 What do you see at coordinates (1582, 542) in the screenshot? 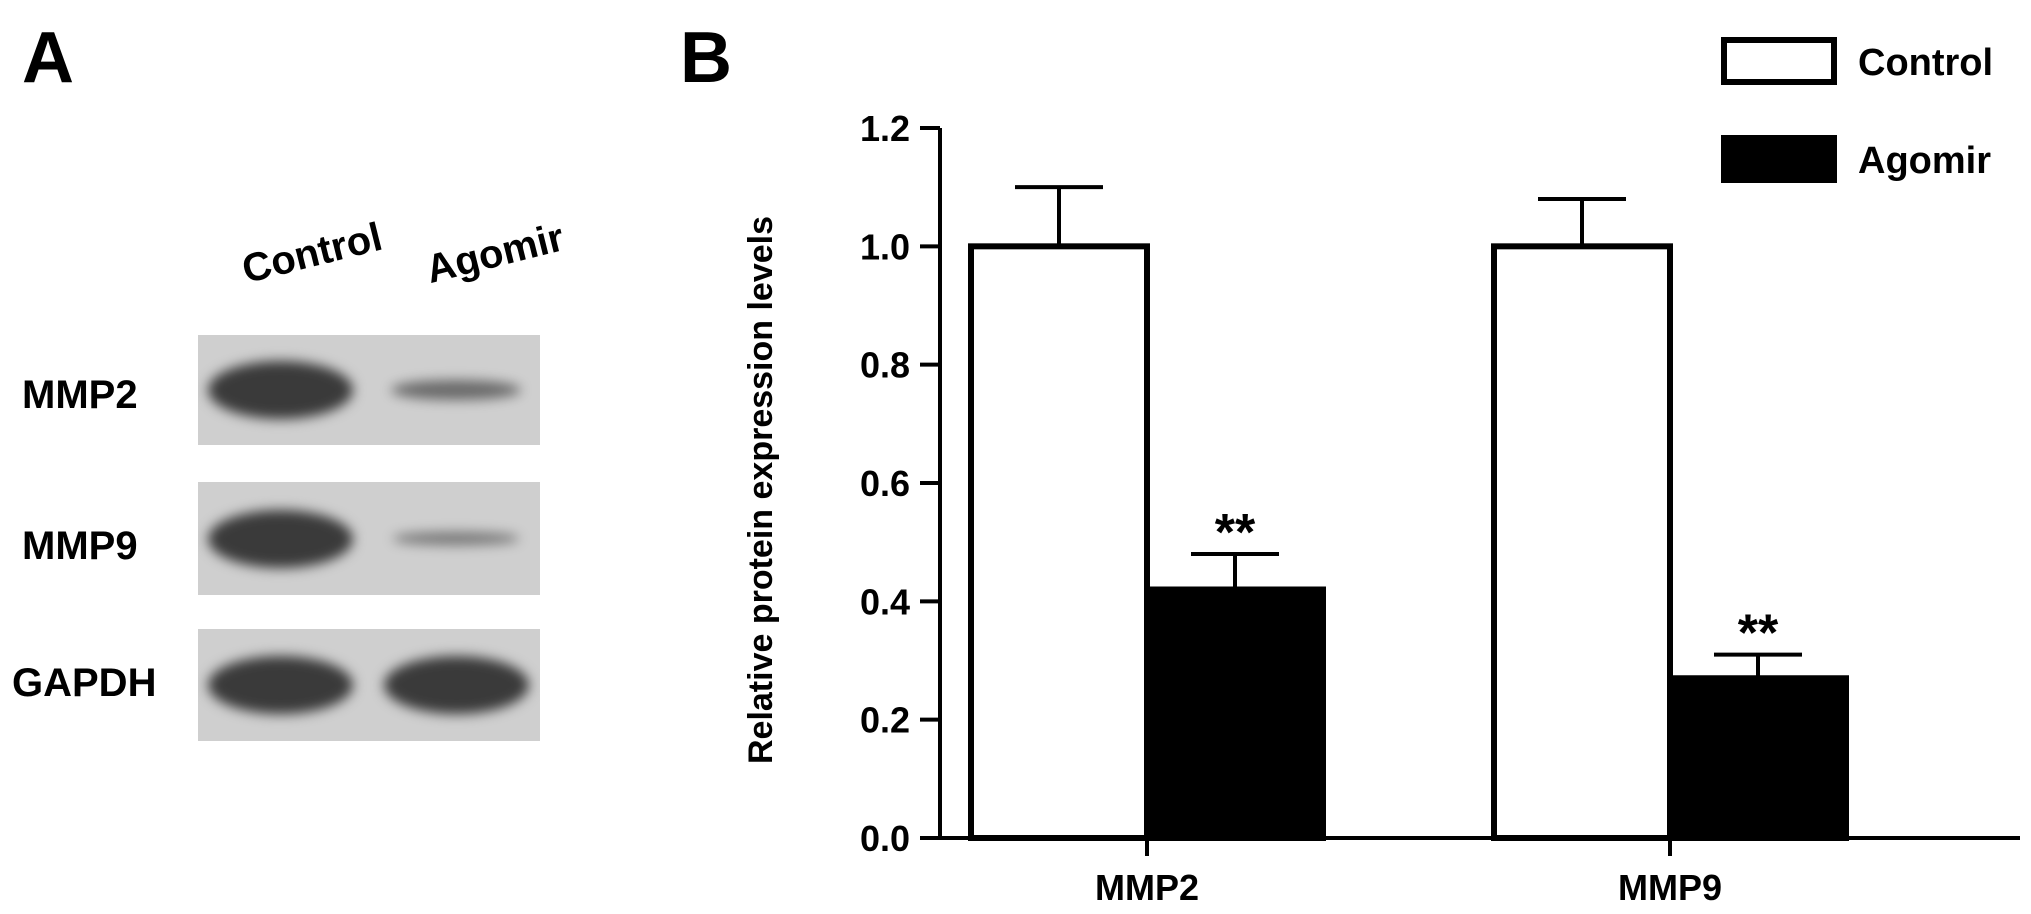
I see `bar-control-mmp9` at bounding box center [1582, 542].